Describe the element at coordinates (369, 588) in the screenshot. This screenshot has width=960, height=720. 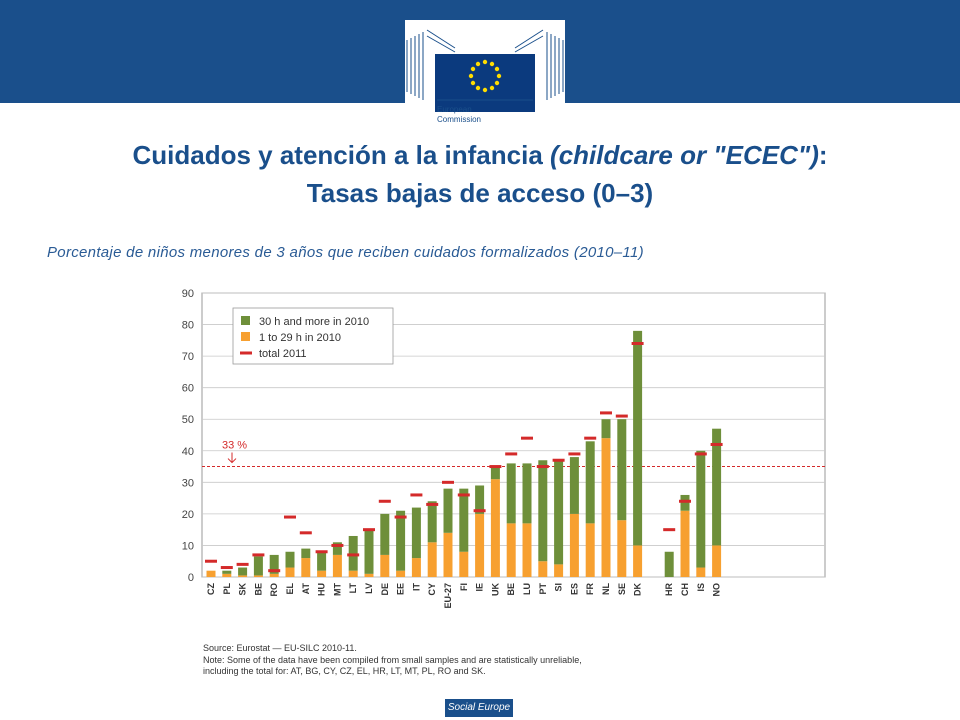
I see `x-tick-label: LV` at that location.